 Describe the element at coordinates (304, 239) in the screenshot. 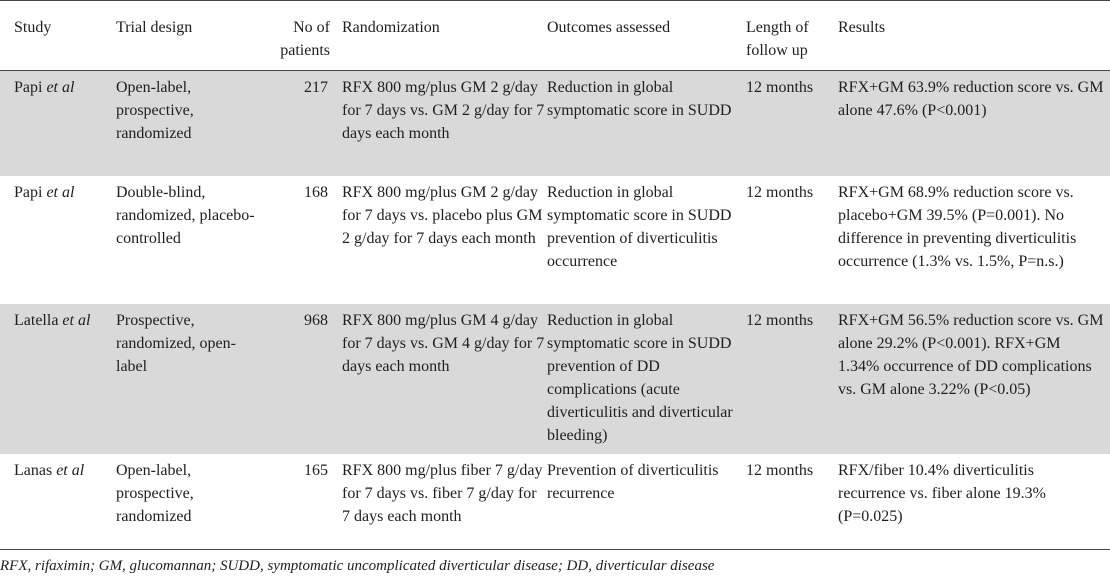

I see `cell-patients: 168` at that location.